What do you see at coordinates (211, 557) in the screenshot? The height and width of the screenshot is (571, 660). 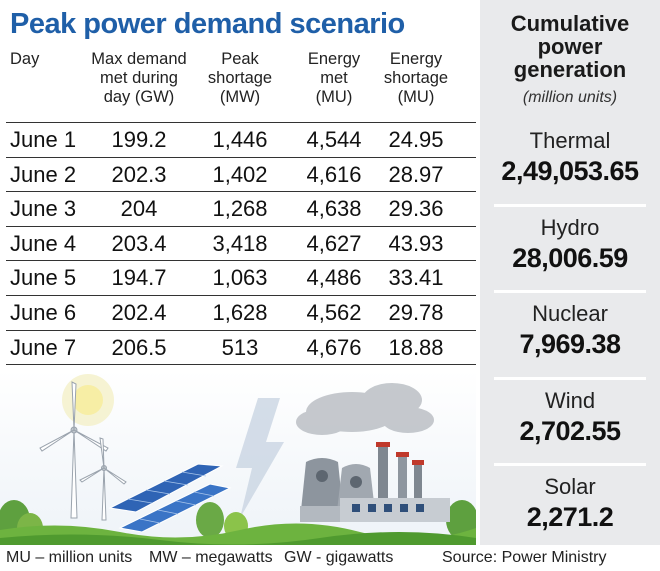 I see `legend-mw: MW – megawatts` at bounding box center [211, 557].